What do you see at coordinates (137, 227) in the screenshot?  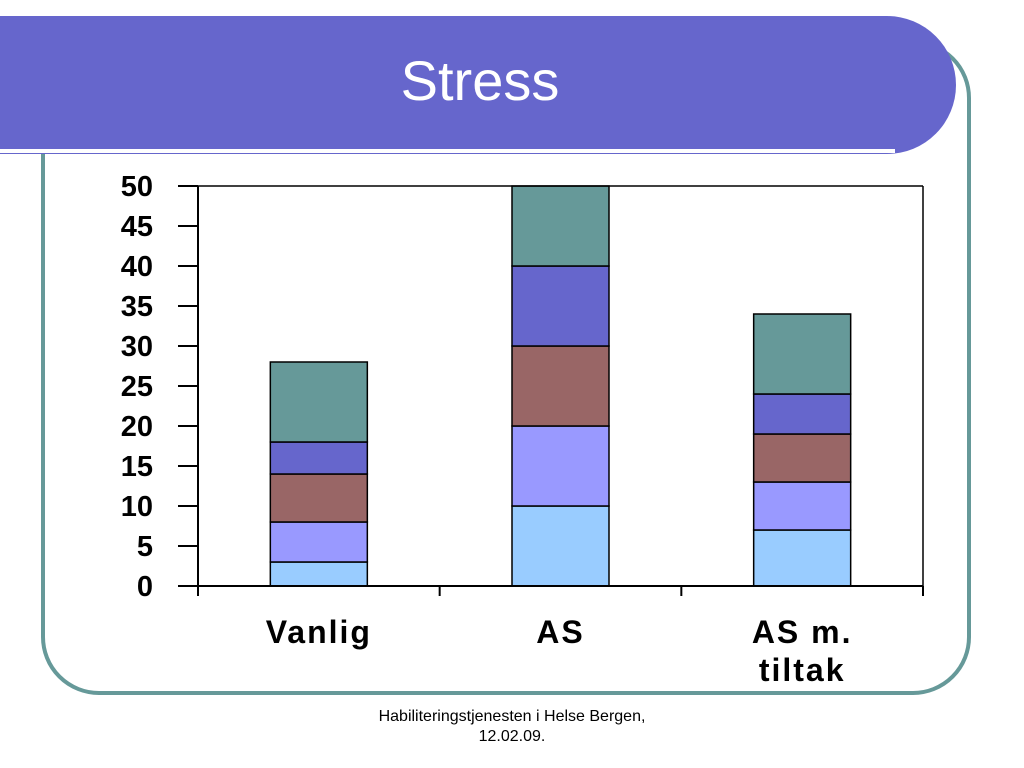 I see `y-tick-label: 45` at bounding box center [137, 227].